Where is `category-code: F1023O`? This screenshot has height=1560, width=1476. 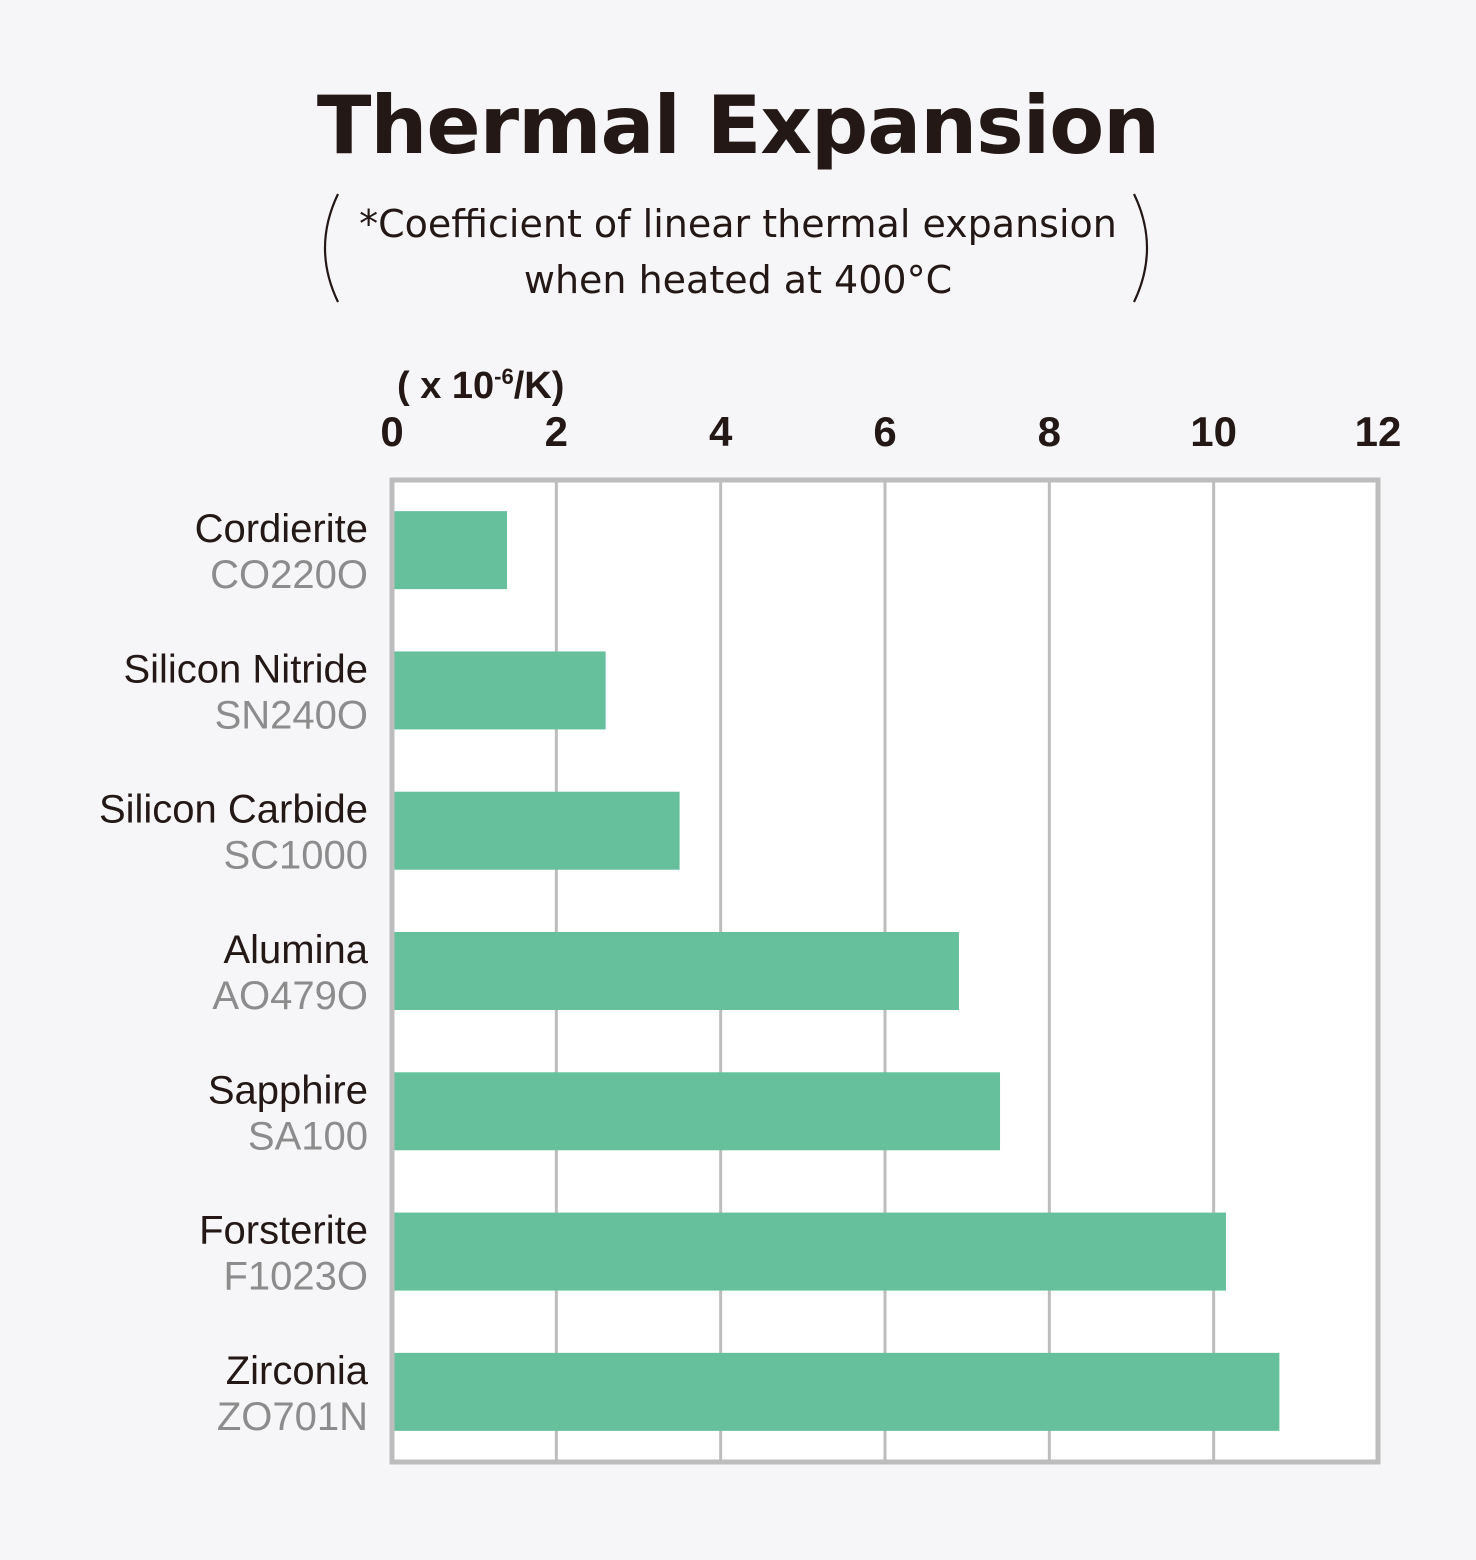 category-code: F1023O is located at coordinates (295, 1277).